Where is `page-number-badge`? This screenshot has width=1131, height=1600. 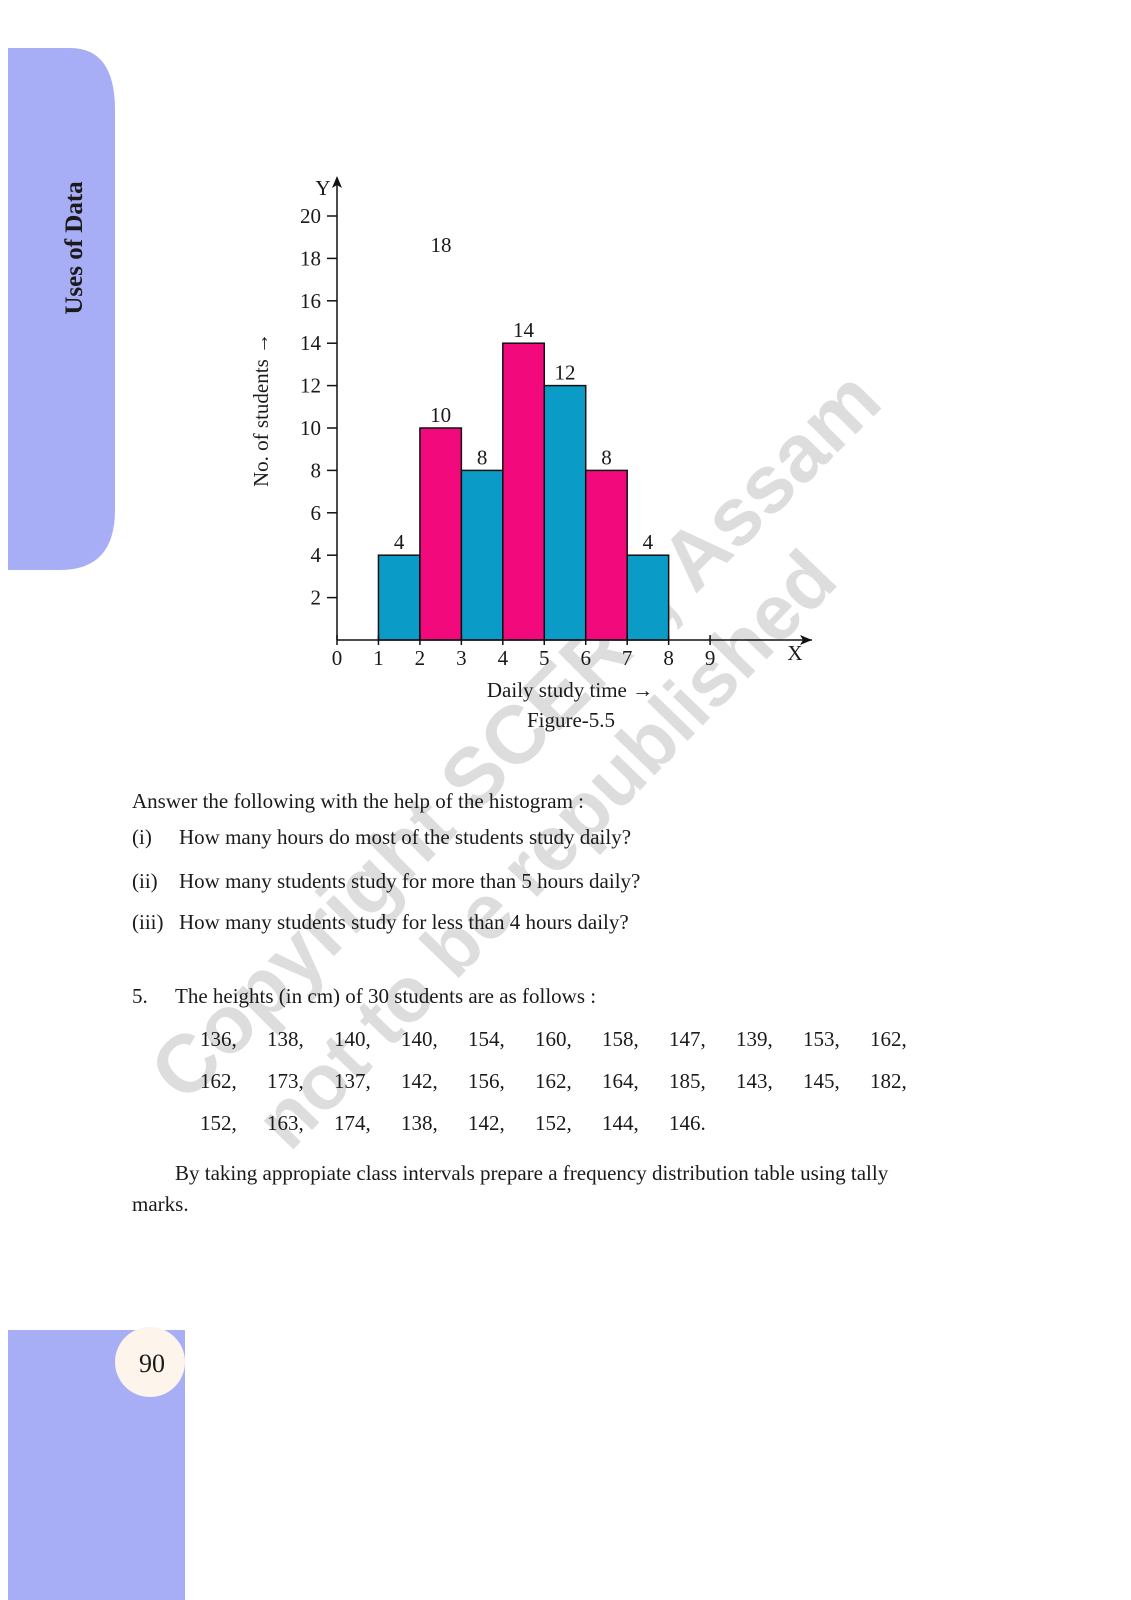 page-number-badge is located at coordinates (150, 1362).